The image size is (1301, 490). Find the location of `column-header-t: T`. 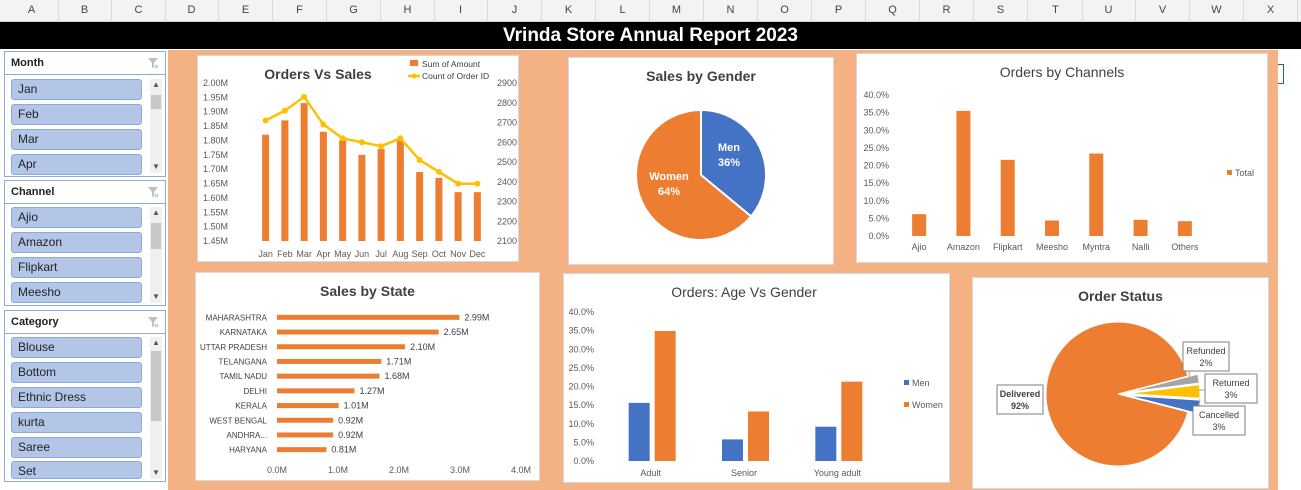

column-header-t: T is located at coordinates (1056, 10).